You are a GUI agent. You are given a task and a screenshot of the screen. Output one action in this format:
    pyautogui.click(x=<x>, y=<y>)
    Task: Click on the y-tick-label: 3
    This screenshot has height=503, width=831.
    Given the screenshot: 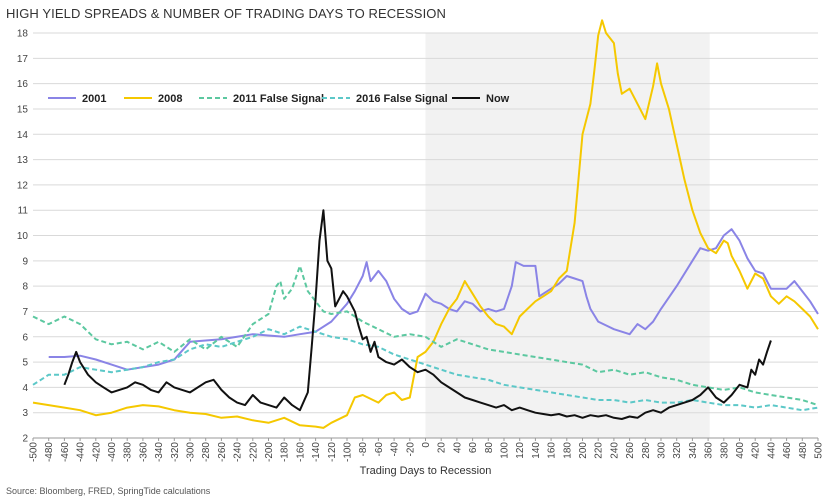 What is the action you would take?
    pyautogui.click(x=25, y=413)
    